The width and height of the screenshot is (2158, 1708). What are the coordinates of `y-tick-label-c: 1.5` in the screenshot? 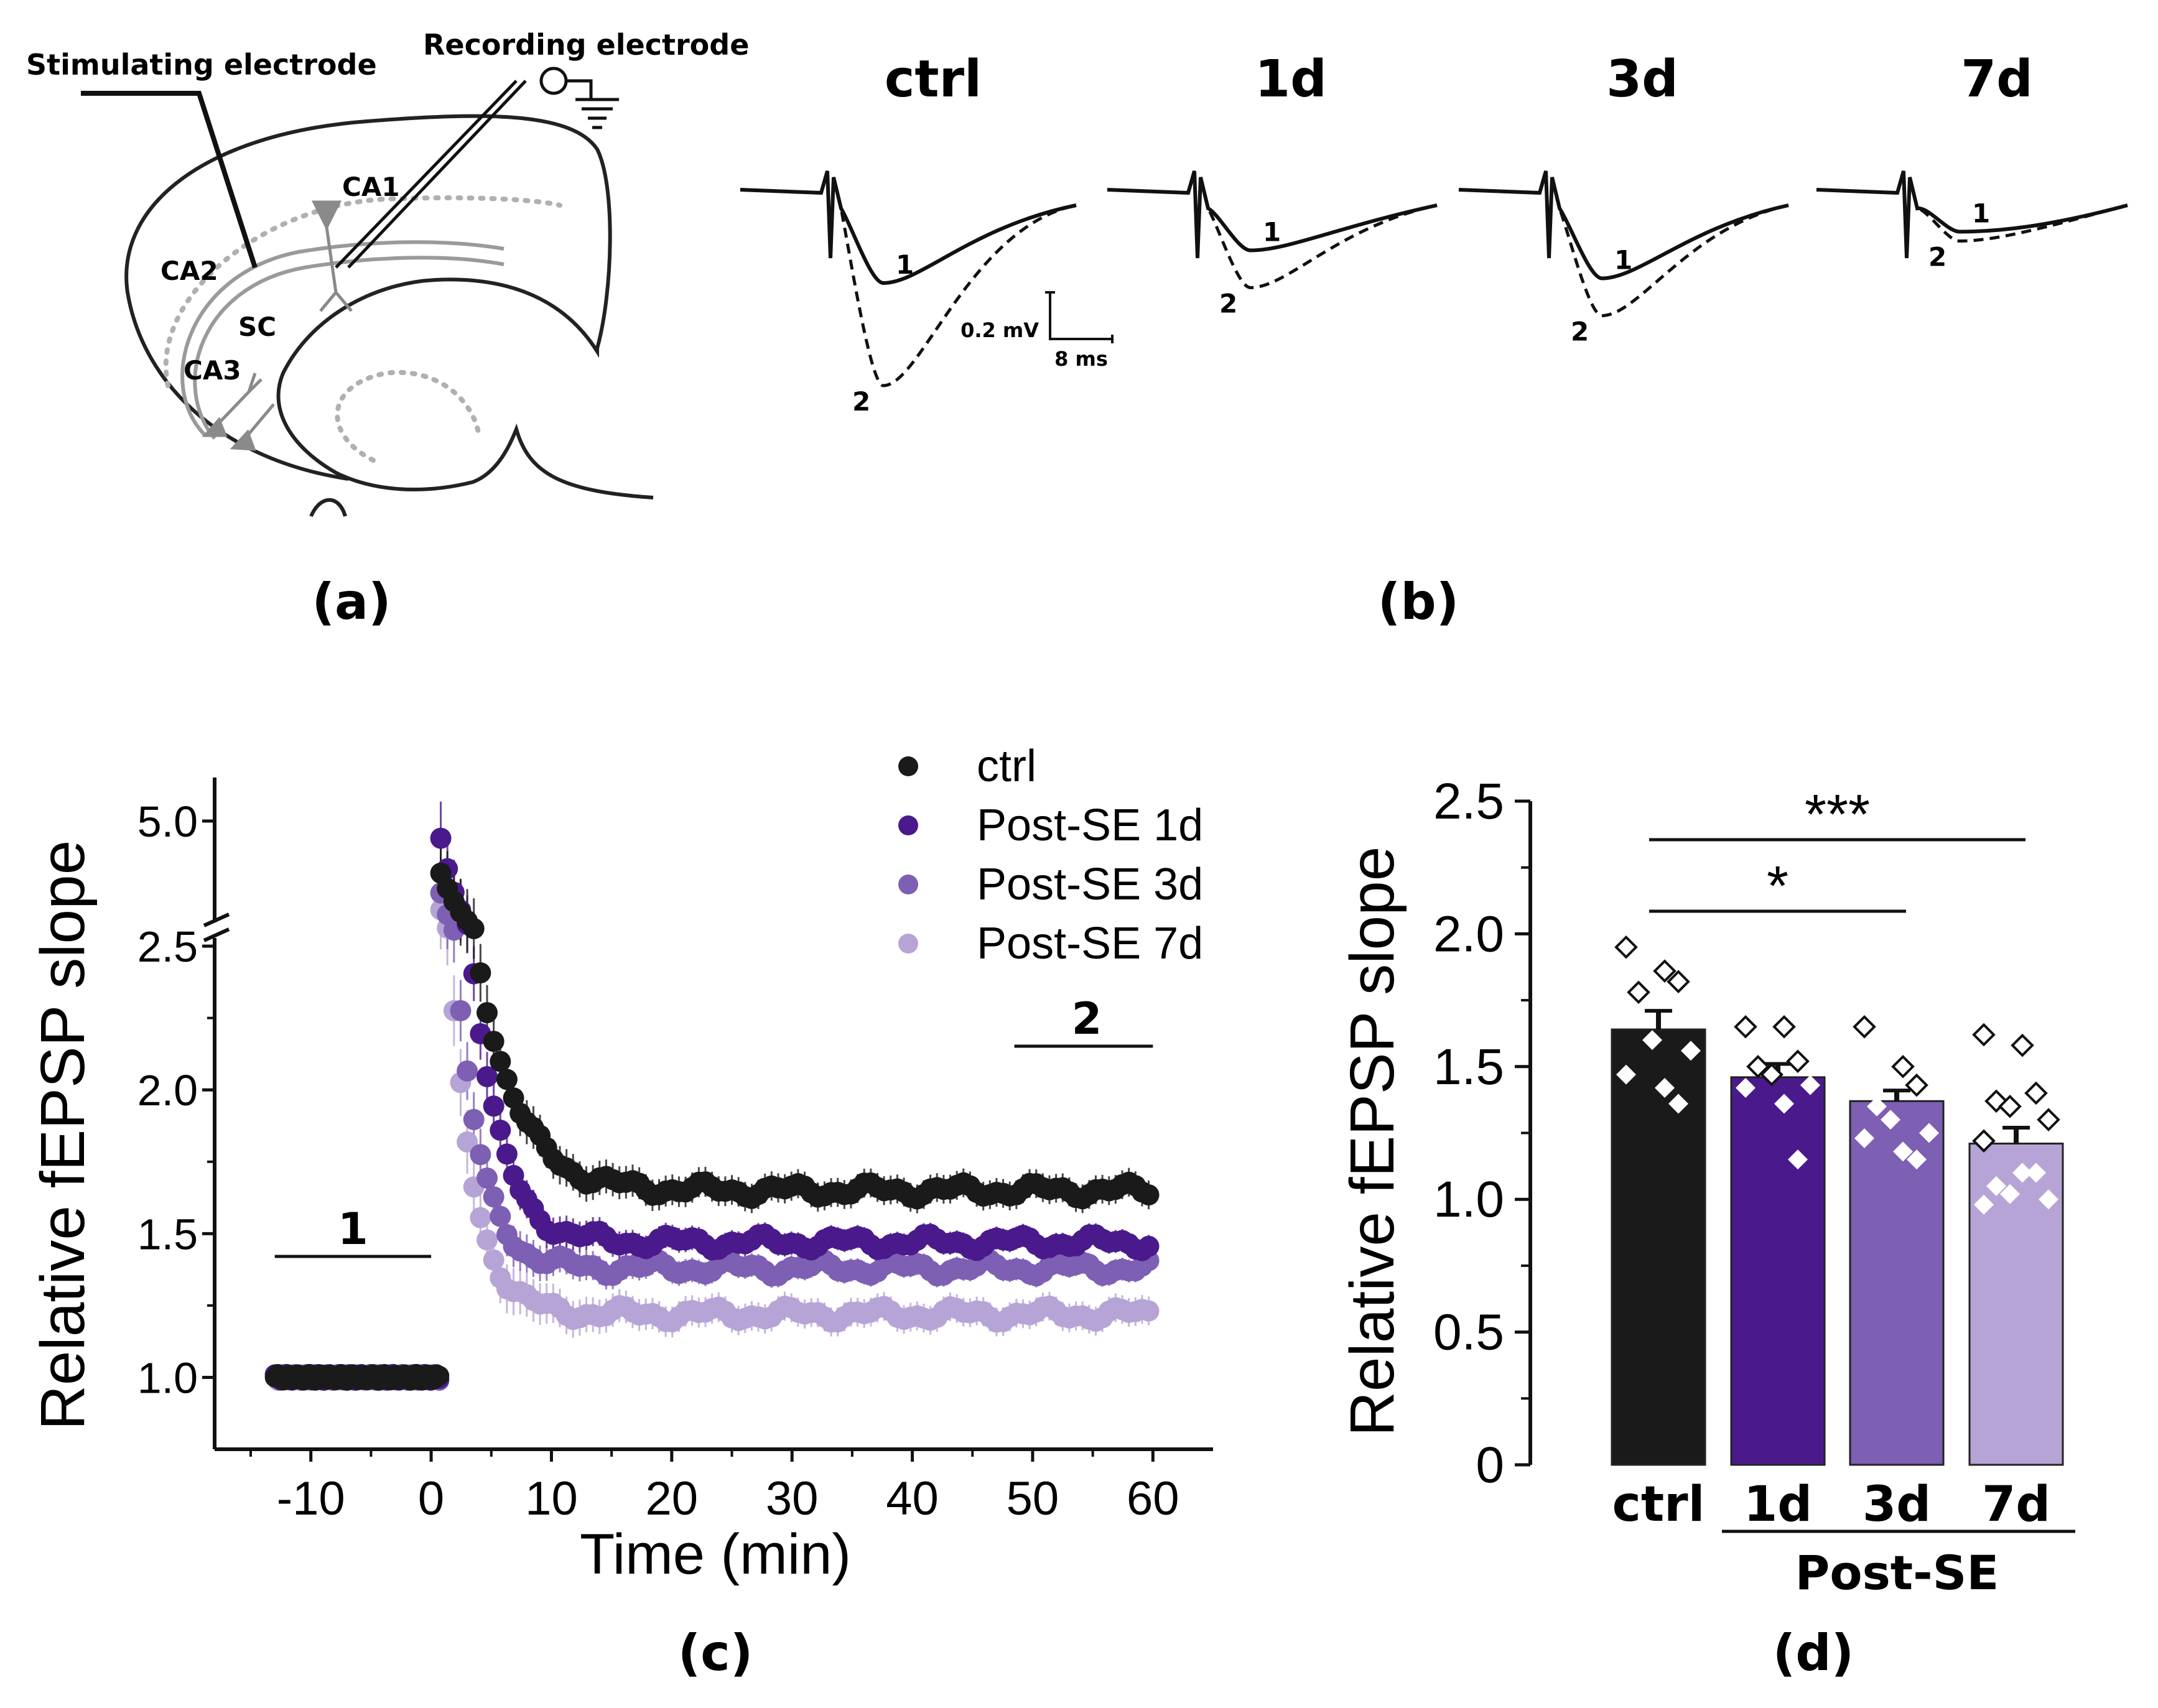 It's located at (168, 1234).